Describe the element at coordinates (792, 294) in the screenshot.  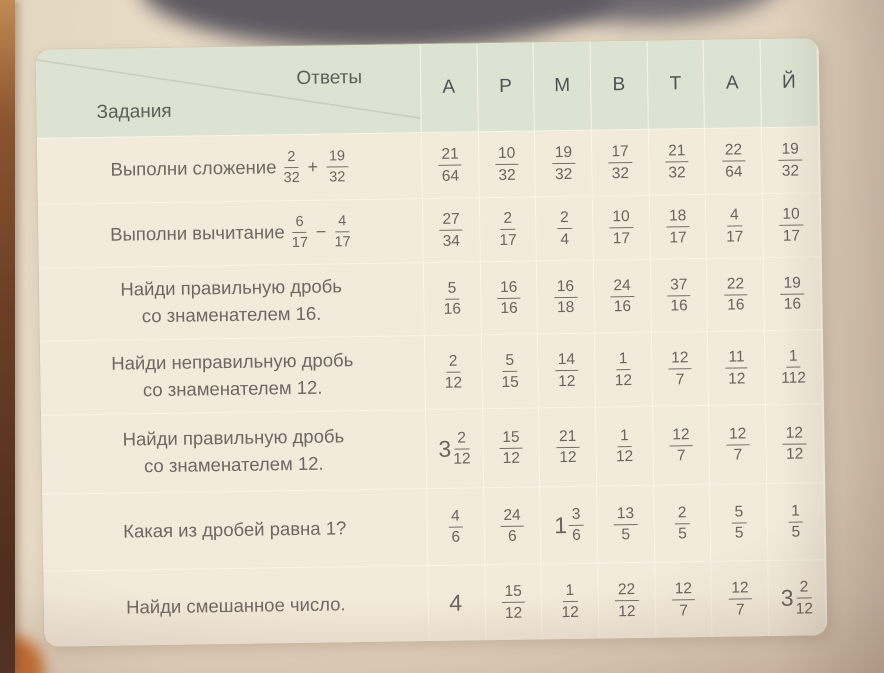
I see `answer-cell-r2-c6: 19 16` at that location.